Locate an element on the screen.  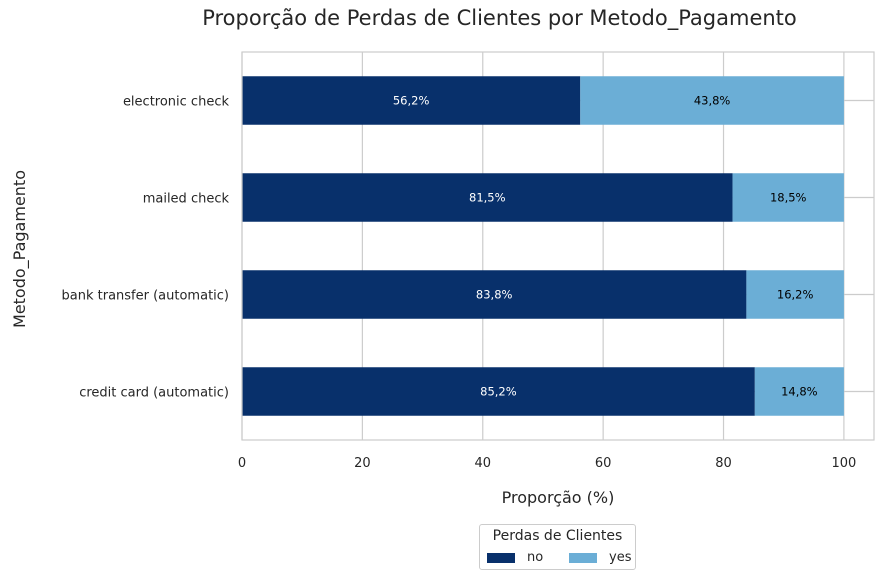
bar-value-label: 14,8% is located at coordinates (799, 392).